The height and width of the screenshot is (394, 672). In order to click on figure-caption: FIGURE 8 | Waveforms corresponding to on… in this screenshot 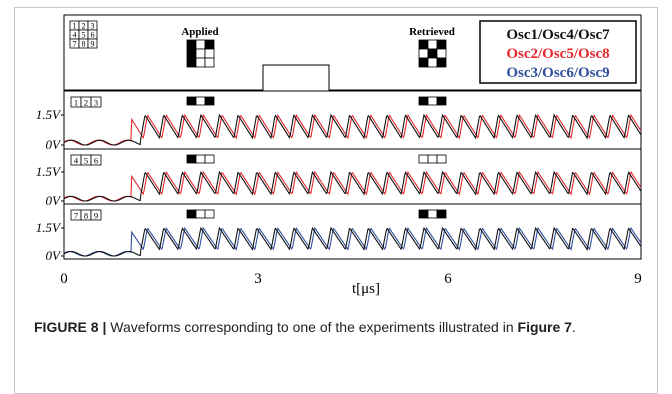, I will do `click(339, 327)`.